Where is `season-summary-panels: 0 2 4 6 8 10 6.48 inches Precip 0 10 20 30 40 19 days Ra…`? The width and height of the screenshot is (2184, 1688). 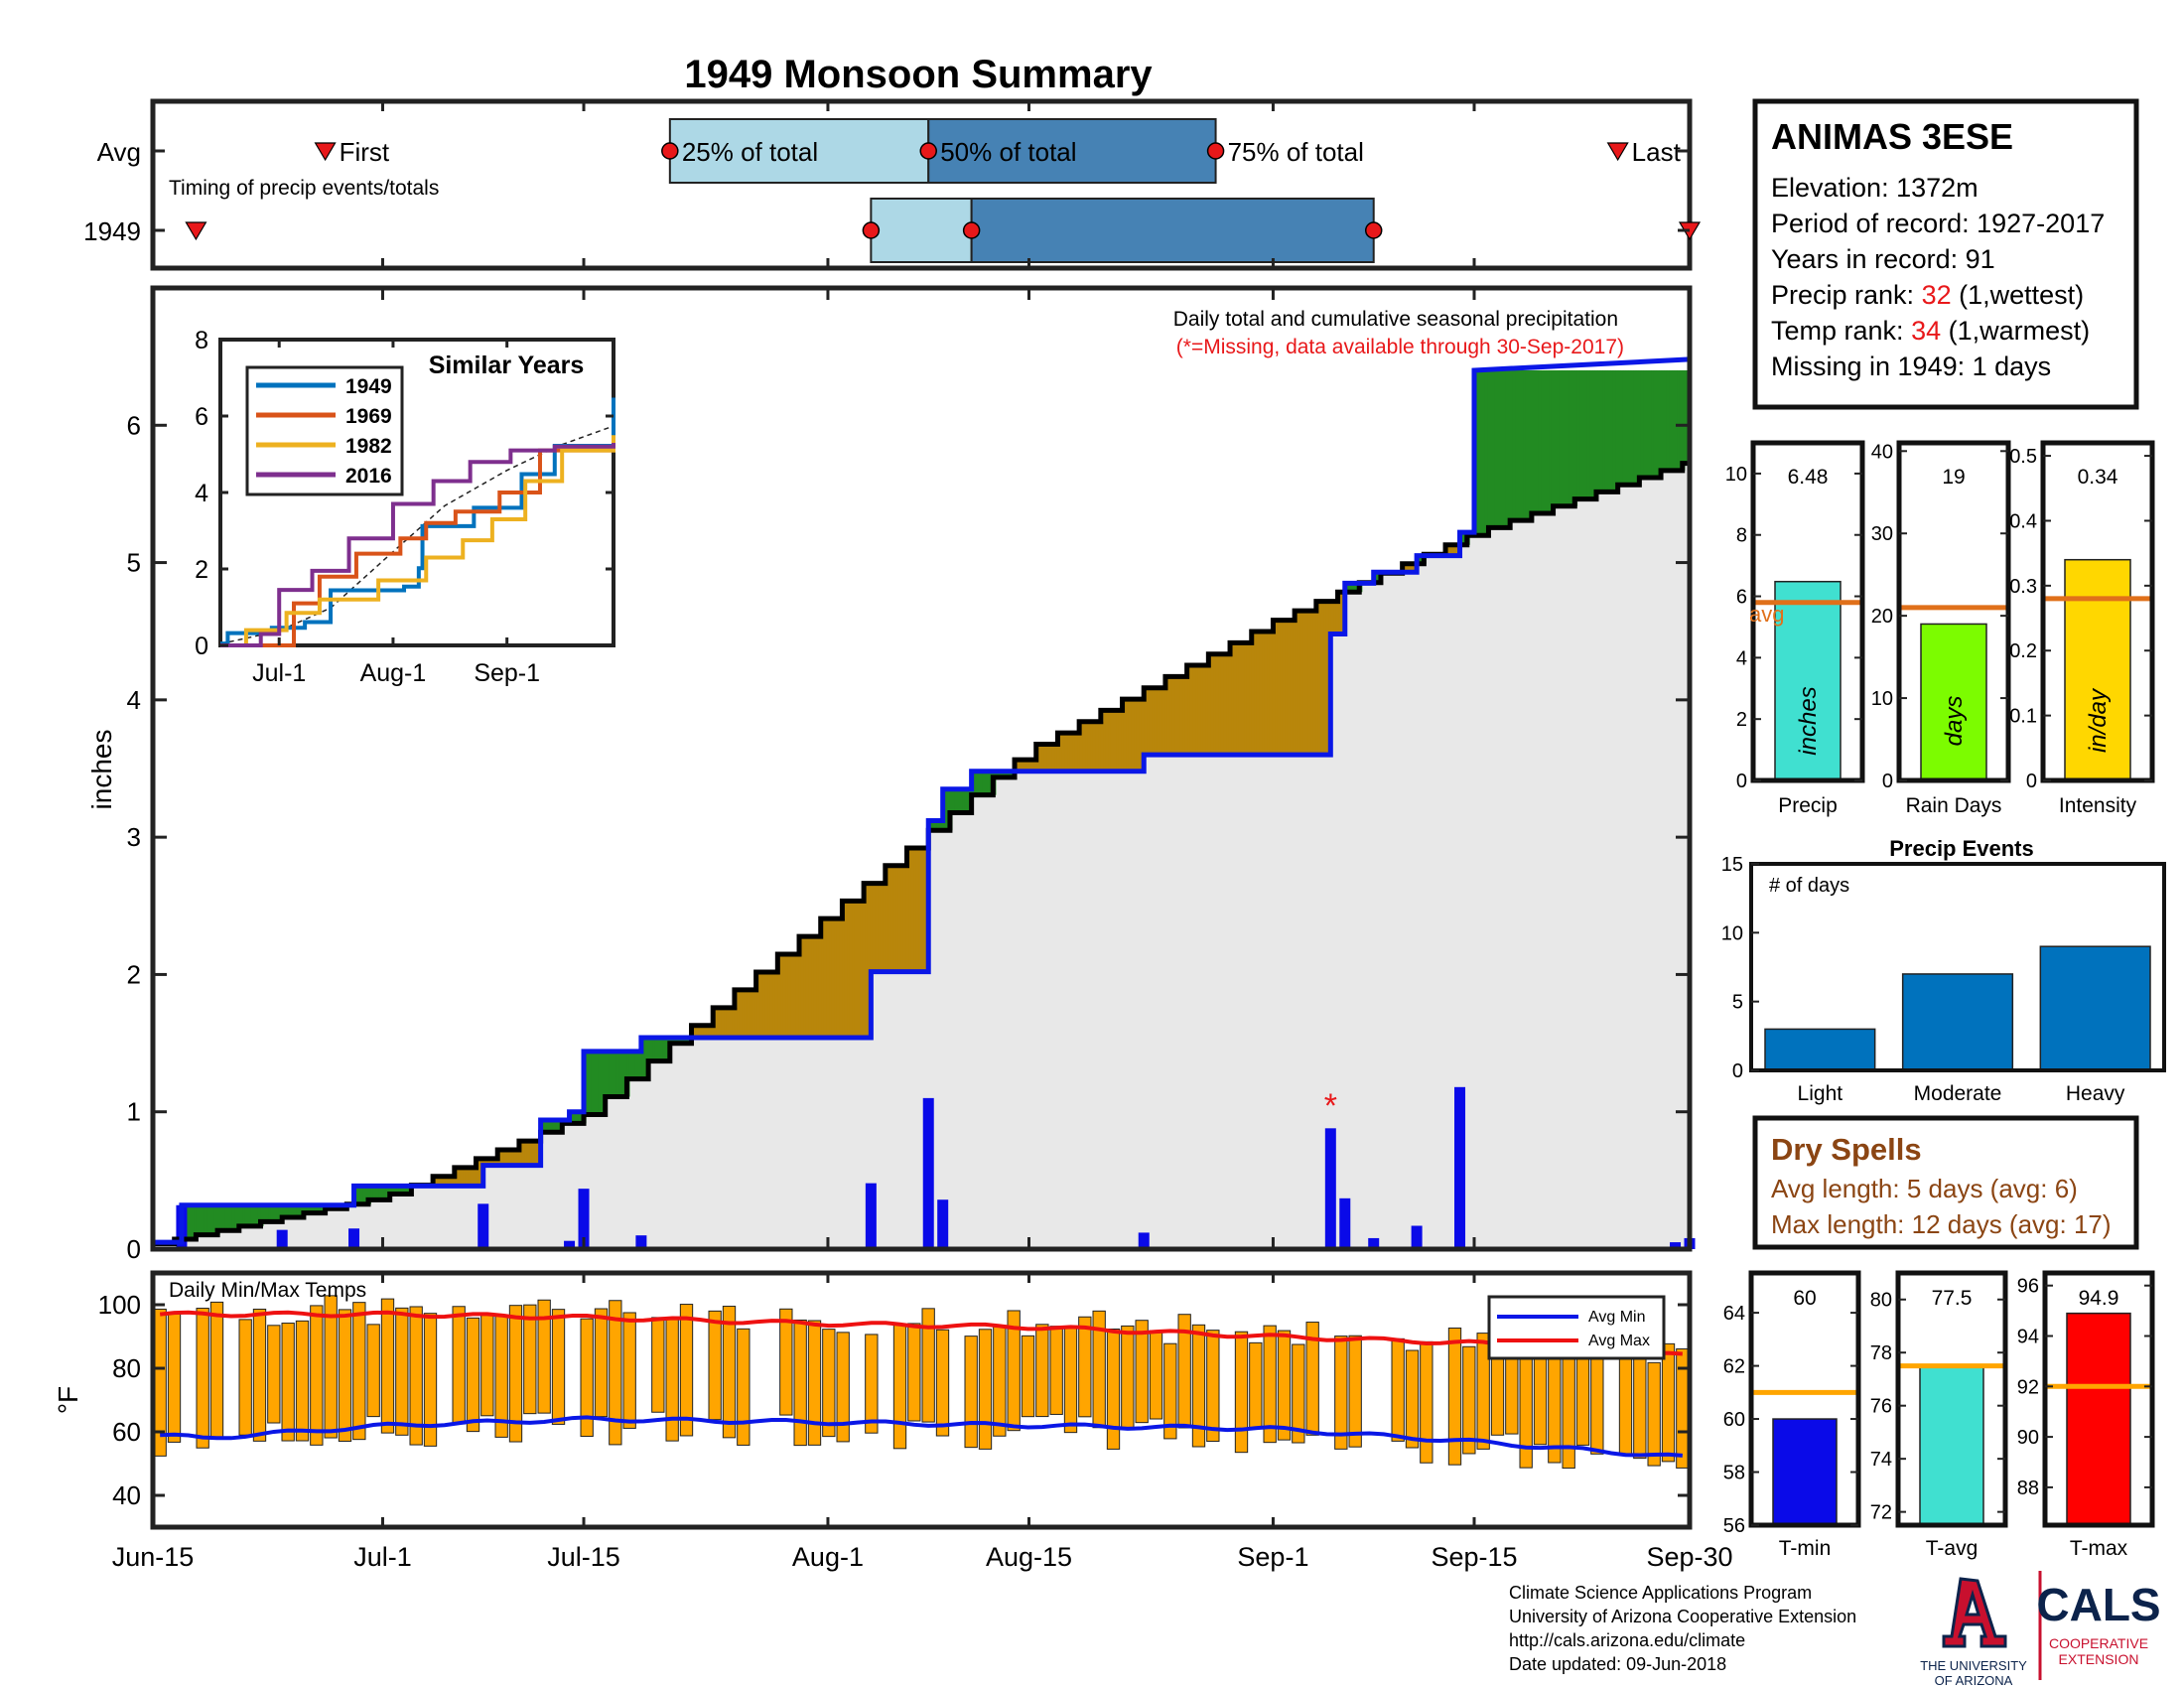
season-summary-panels: 0 2 4 6 8 10 6.48 inches Precip 0 10 20 30 40 19 days Ra… is located at coordinates (1940, 628).